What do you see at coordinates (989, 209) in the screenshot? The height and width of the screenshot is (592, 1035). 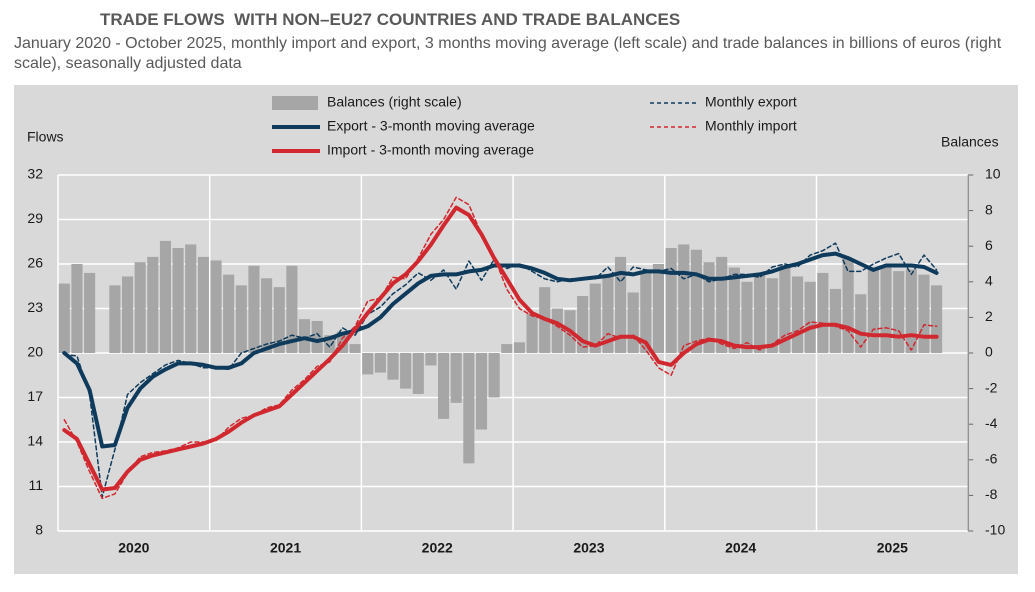 I see `y2-tick-label: 8` at bounding box center [989, 209].